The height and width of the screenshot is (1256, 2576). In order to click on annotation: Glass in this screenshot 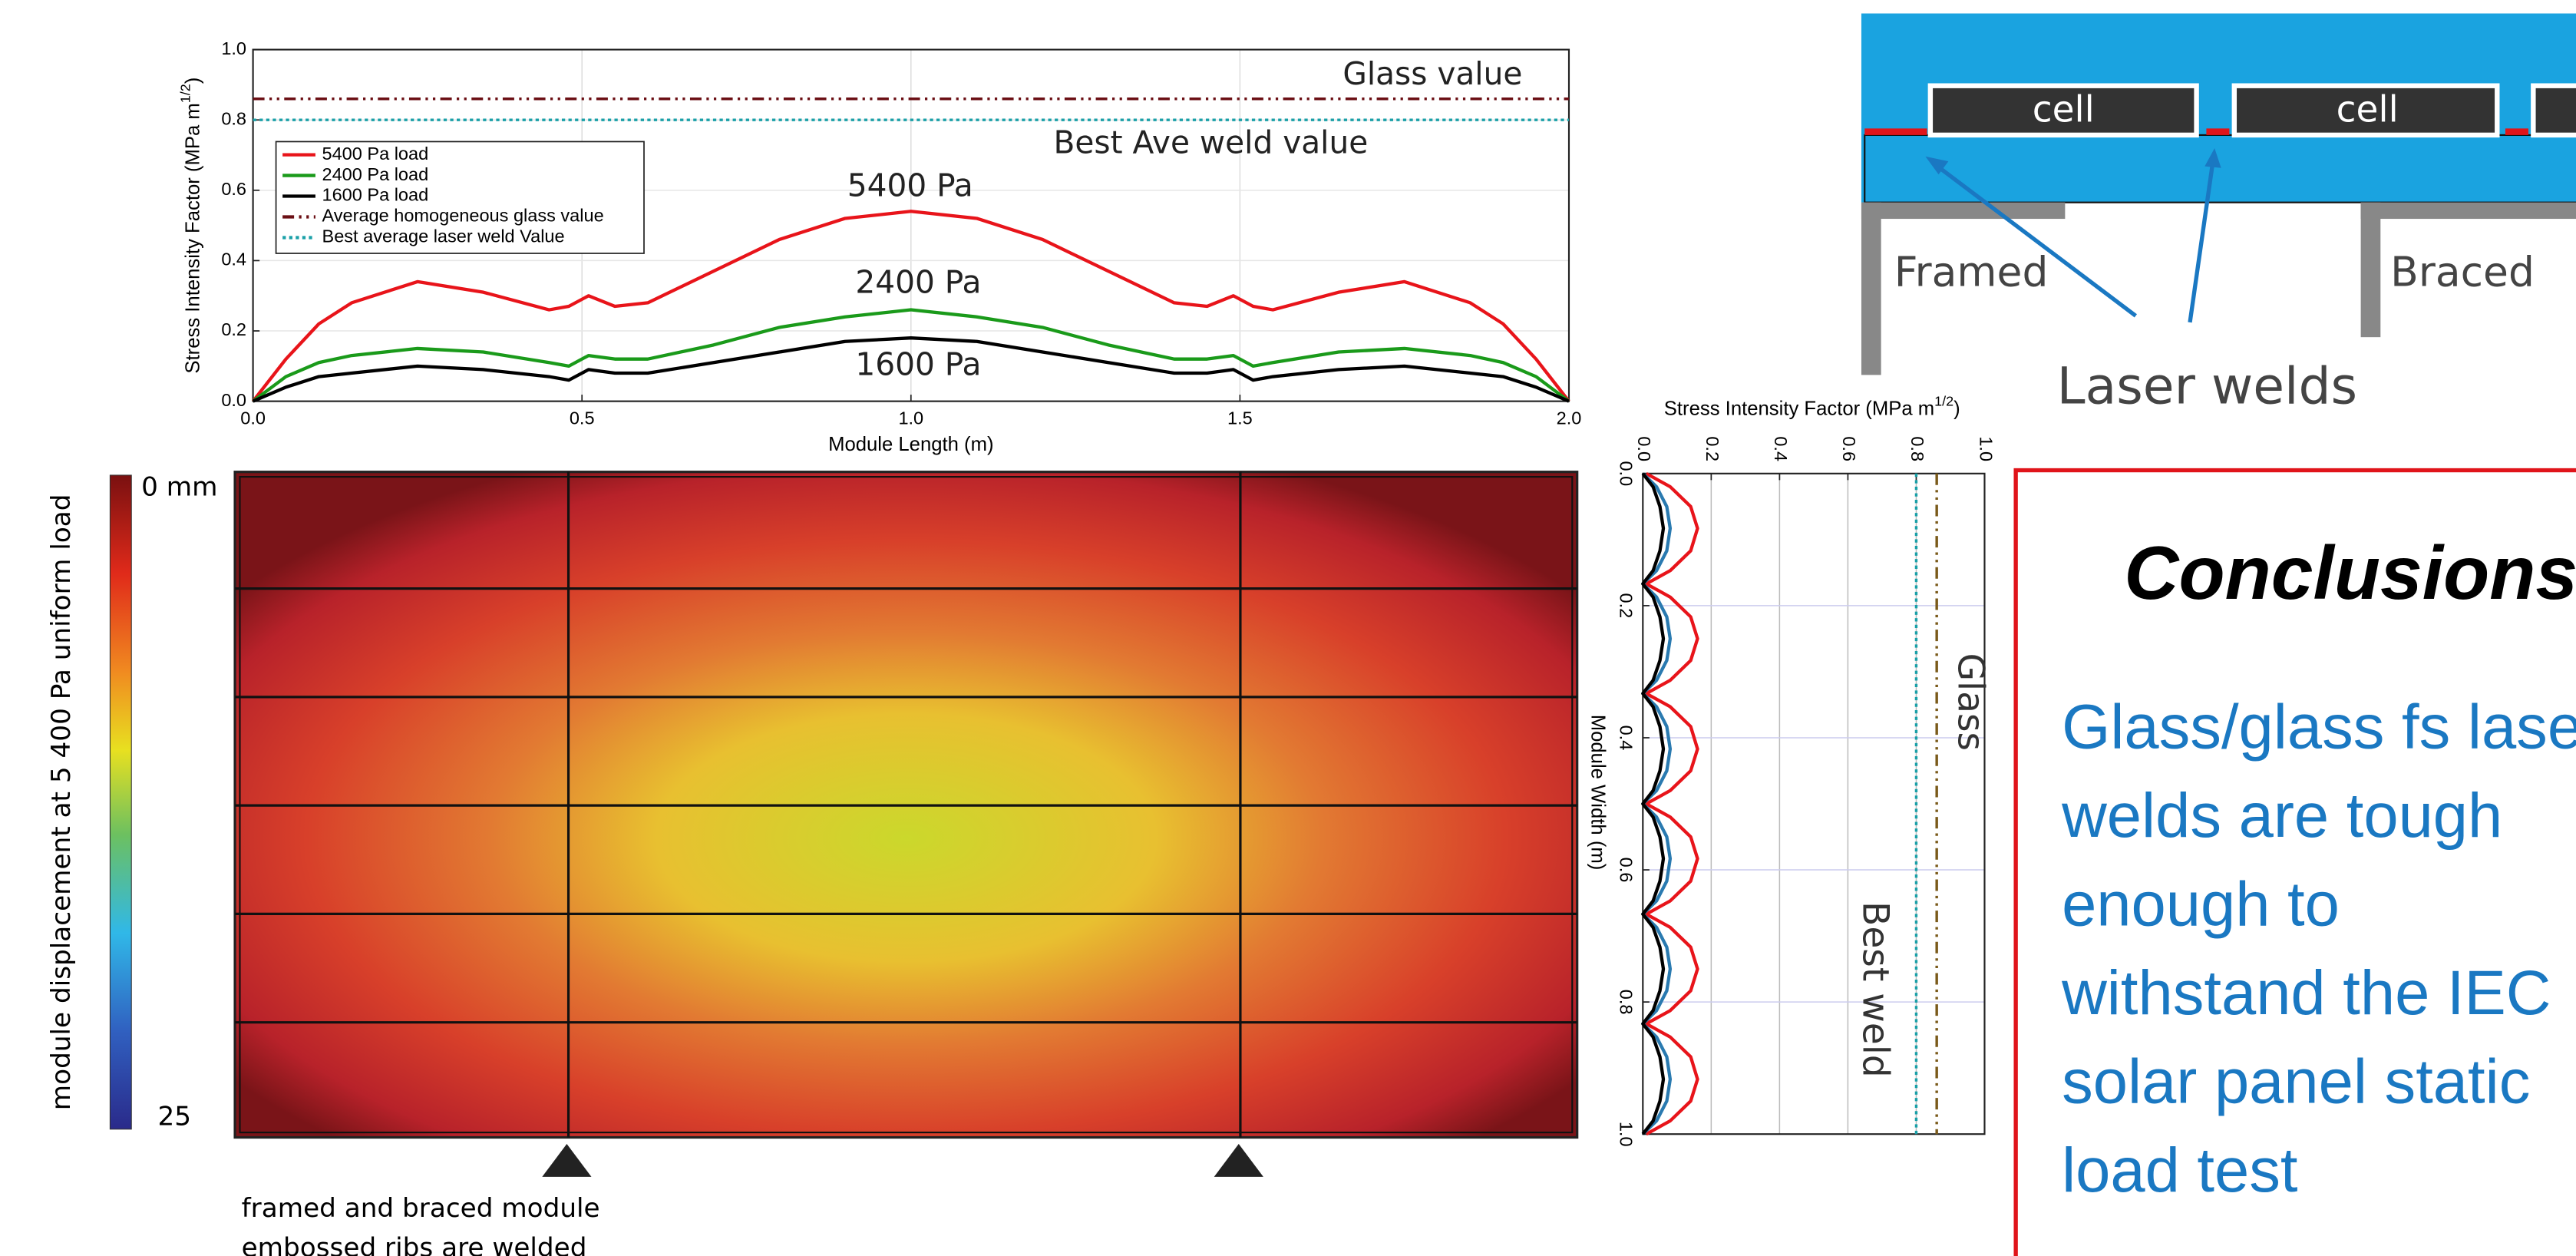, I will do `click(1971, 702)`.